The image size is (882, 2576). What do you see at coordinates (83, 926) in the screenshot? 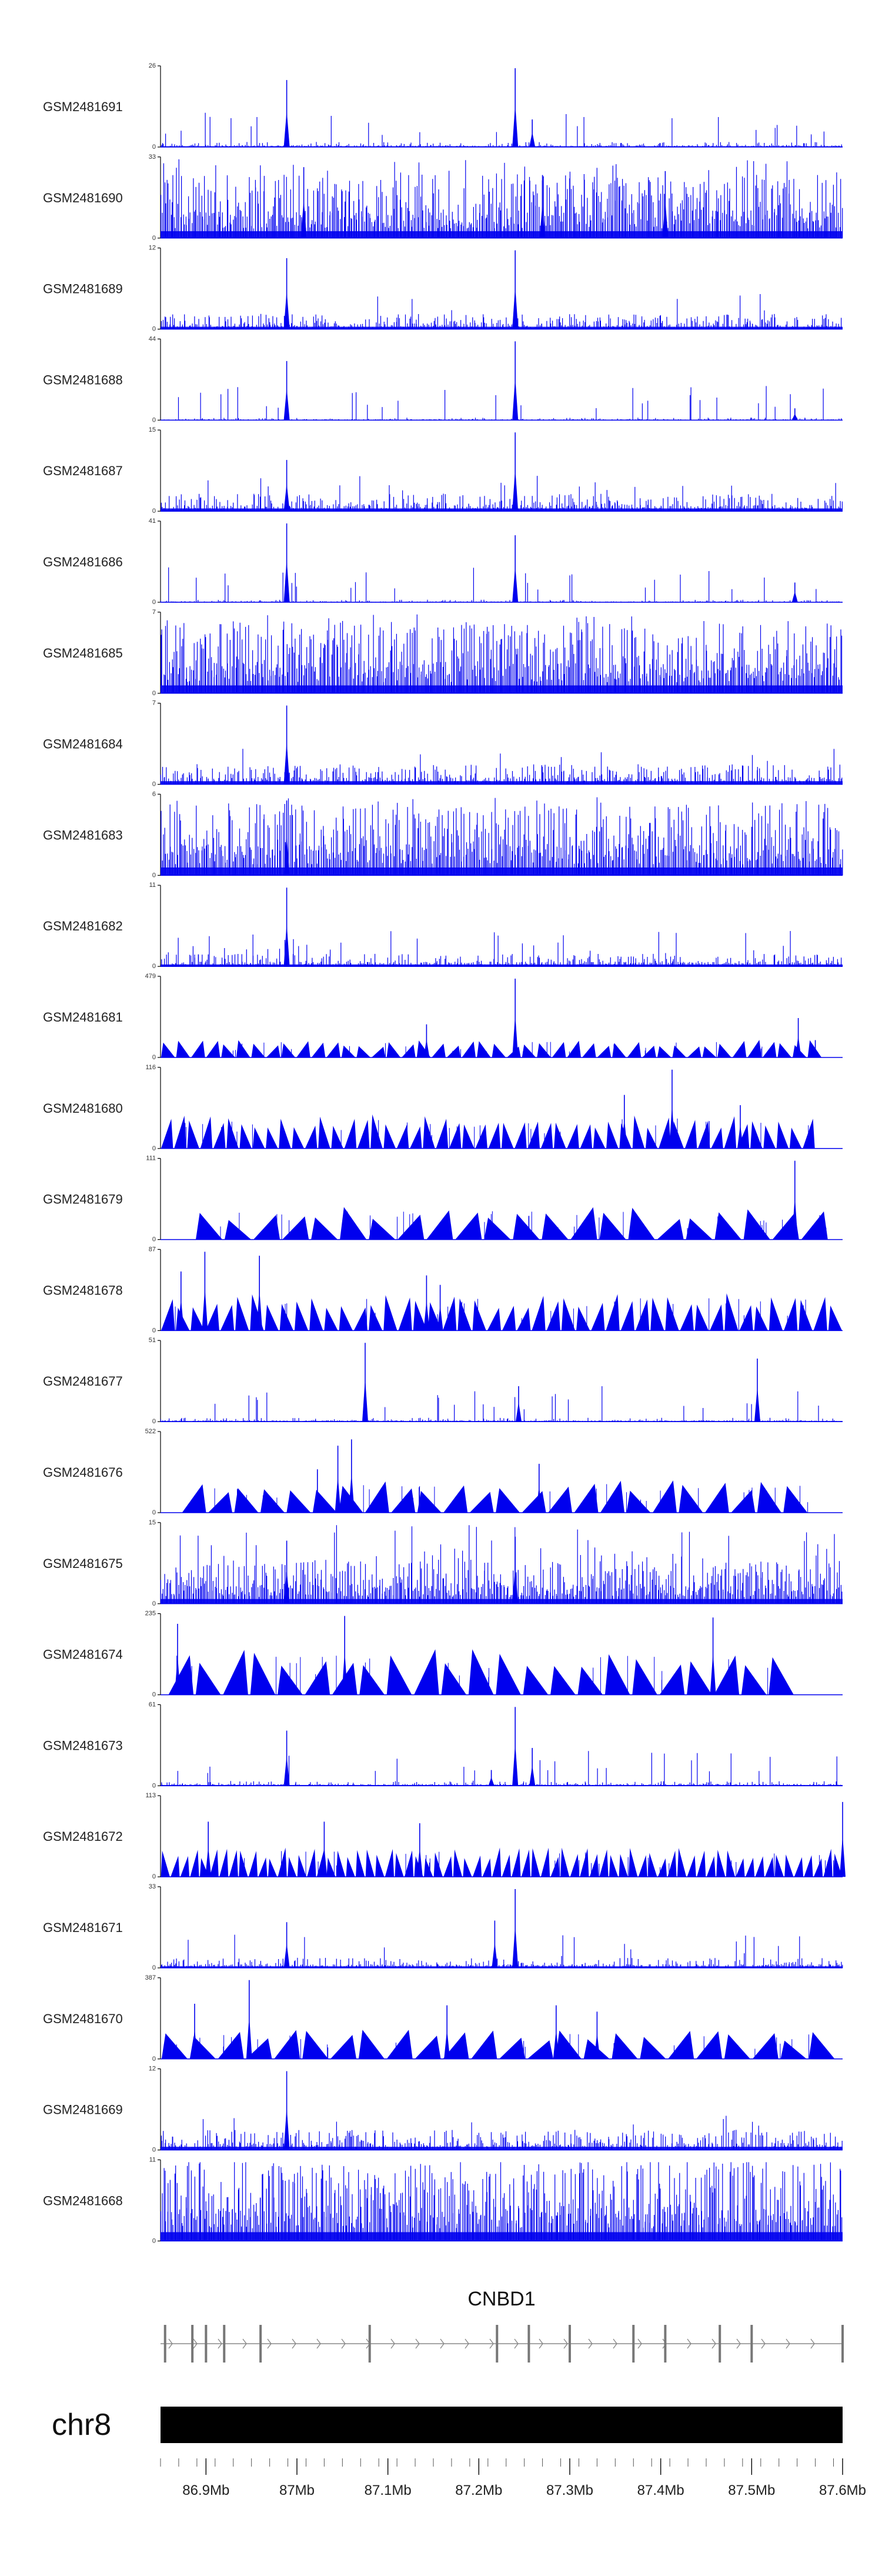
I see `track-label: GSM2481682` at bounding box center [83, 926].